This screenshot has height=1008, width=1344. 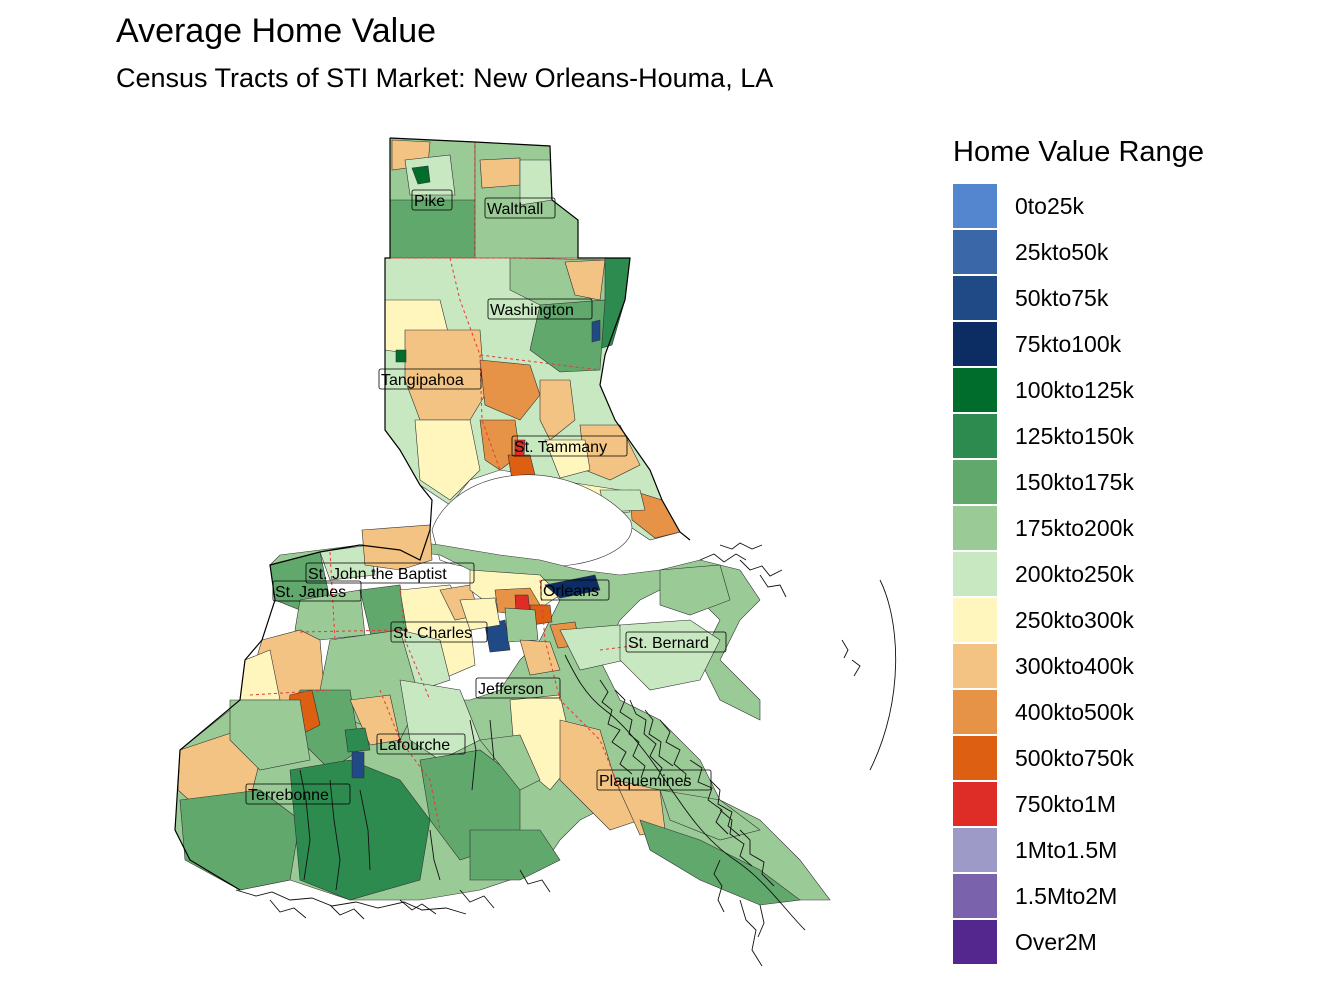 I want to click on parish-label: St. John the Baptist, so click(x=390, y=573).